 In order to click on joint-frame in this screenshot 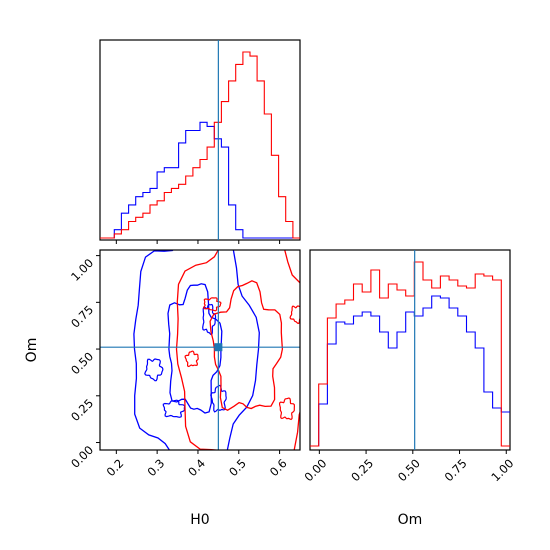, I will do `click(200, 350)`.